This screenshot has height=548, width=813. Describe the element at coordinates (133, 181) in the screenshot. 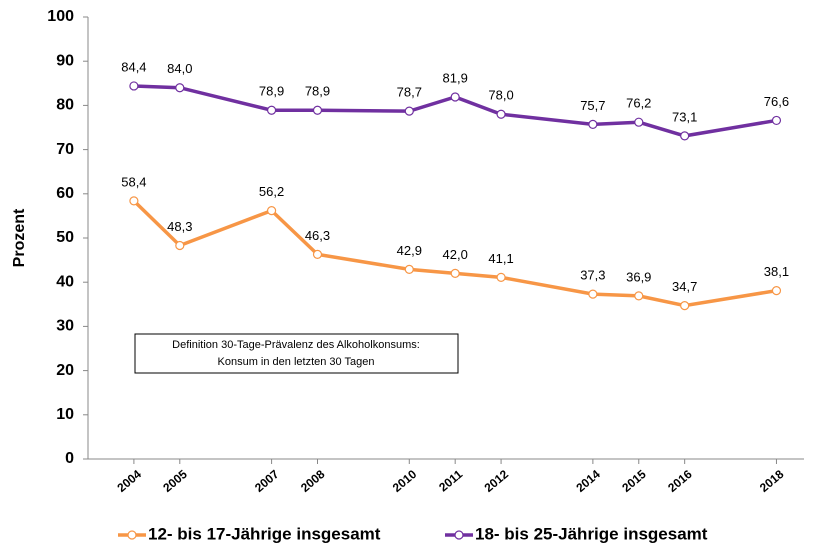

I see `value-label: 58,4` at that location.